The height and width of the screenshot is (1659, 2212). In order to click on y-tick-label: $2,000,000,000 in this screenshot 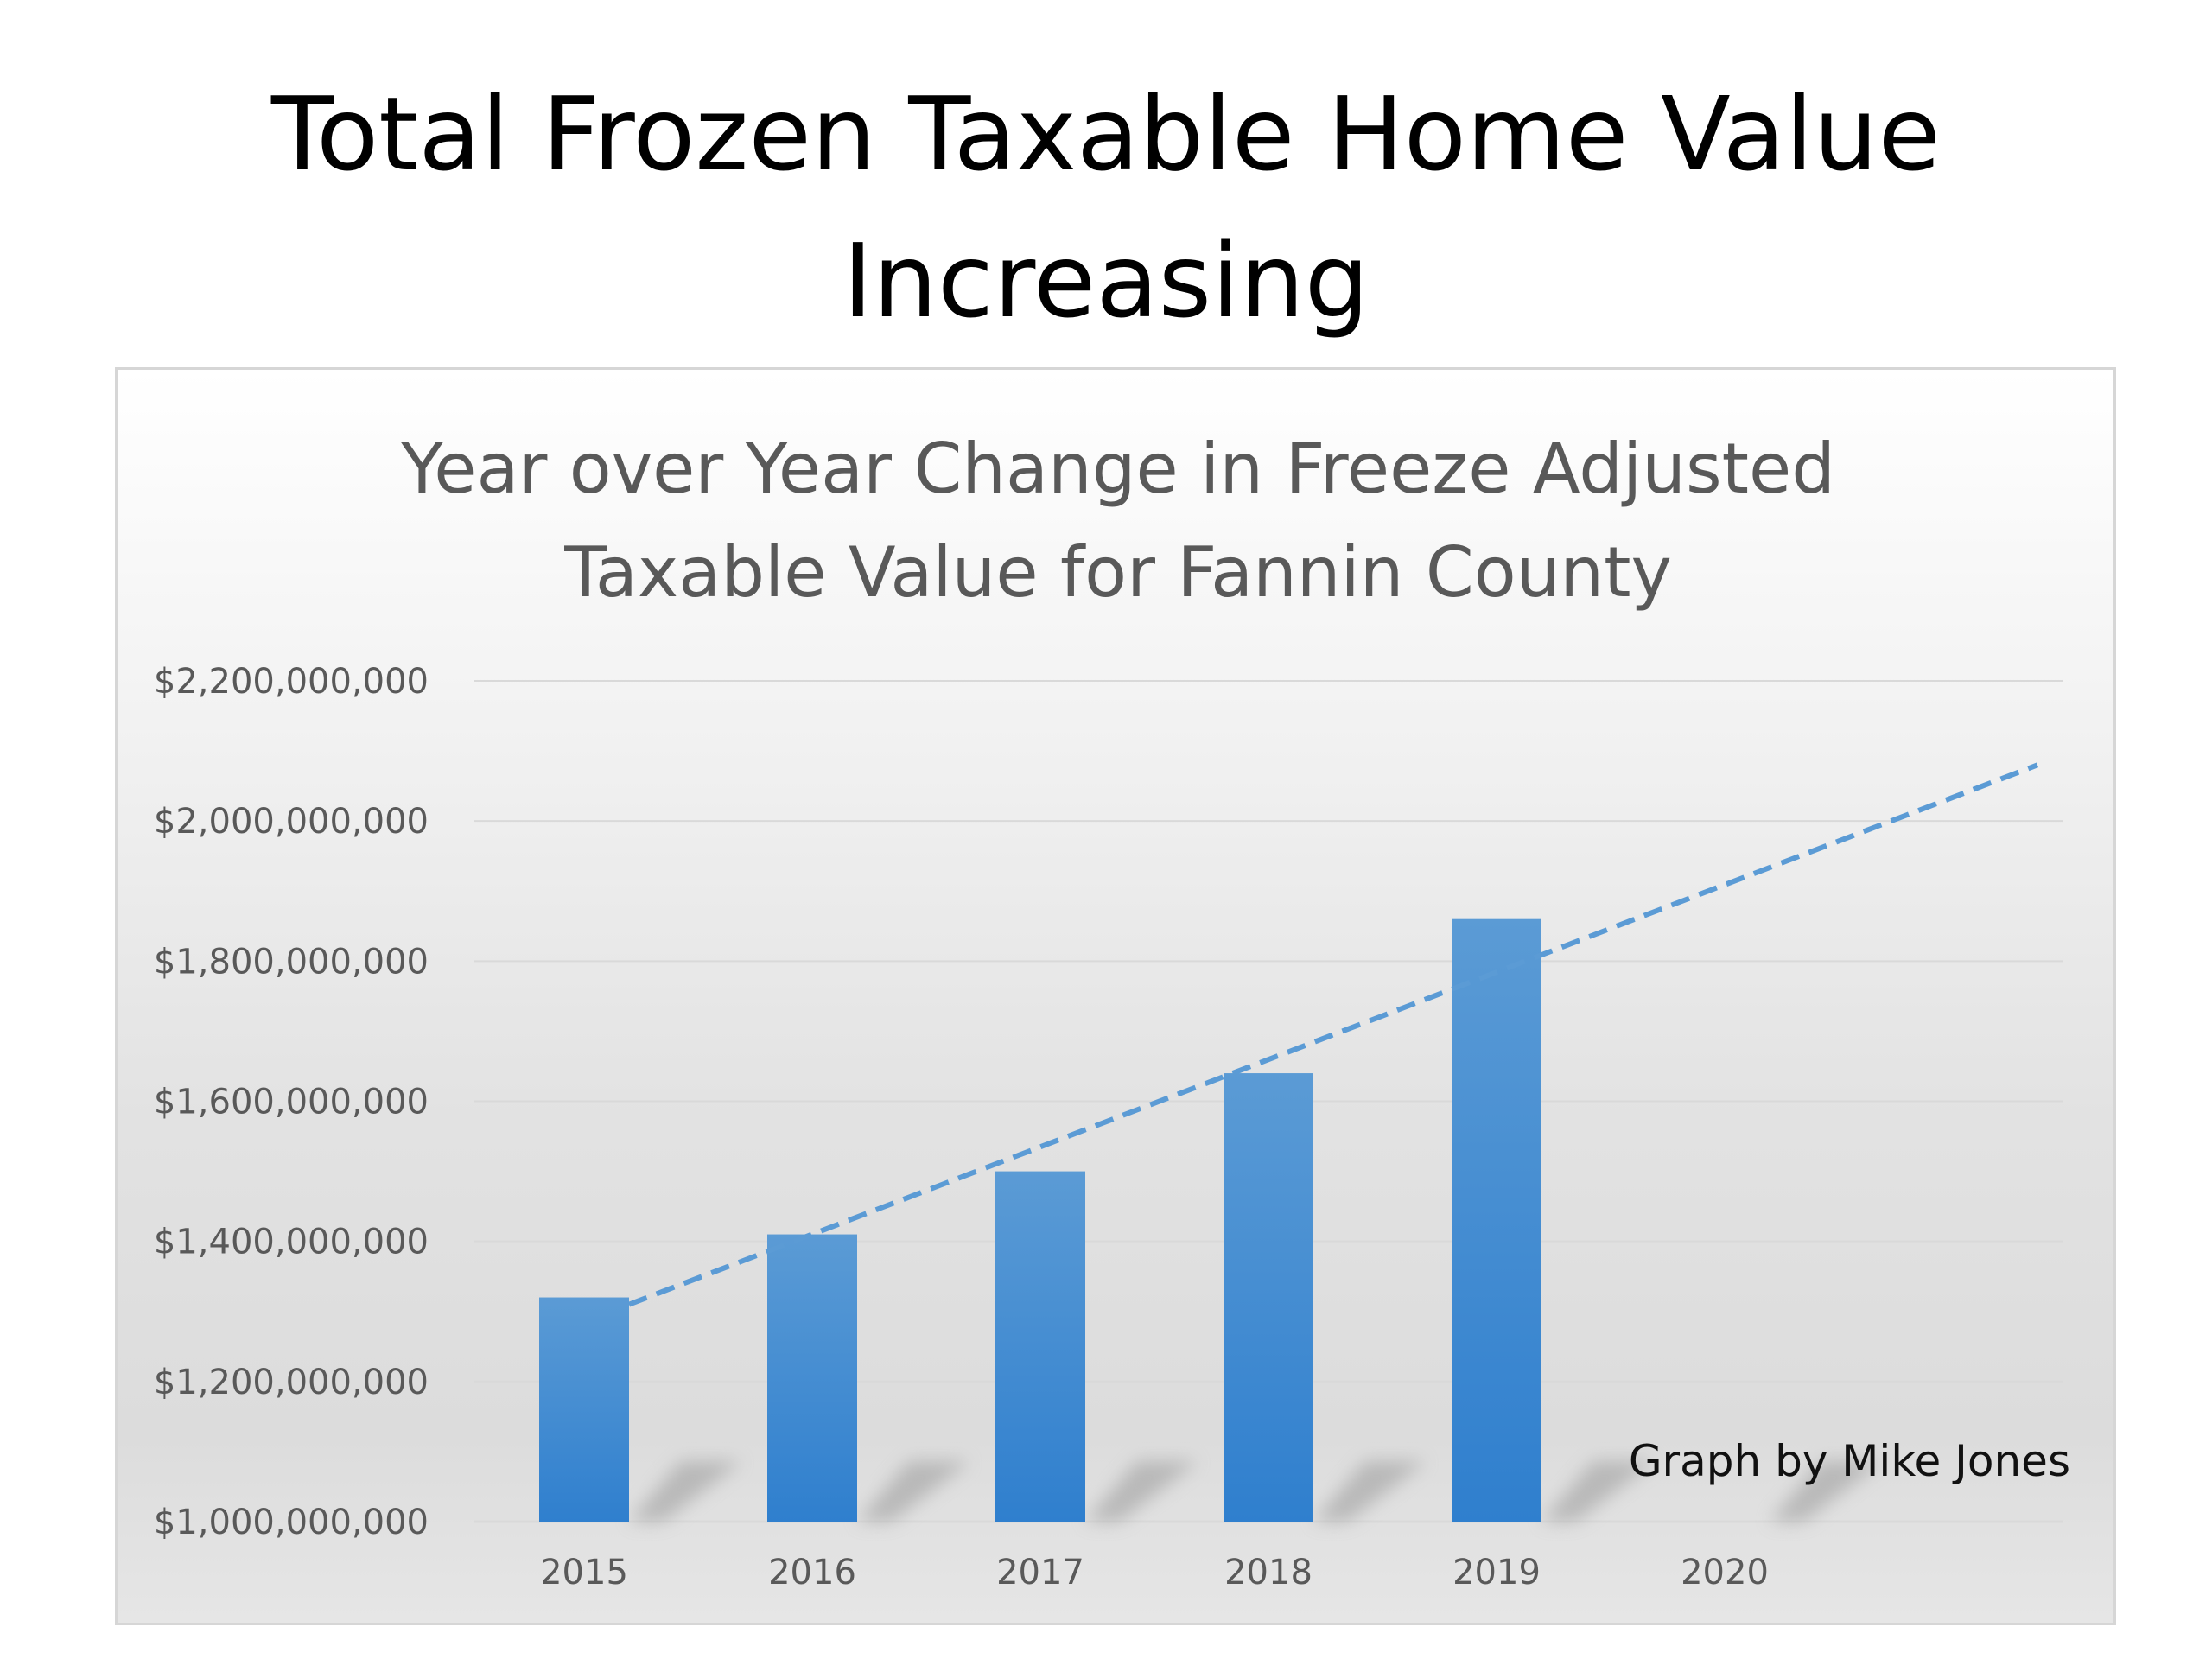, I will do `click(291, 822)`.